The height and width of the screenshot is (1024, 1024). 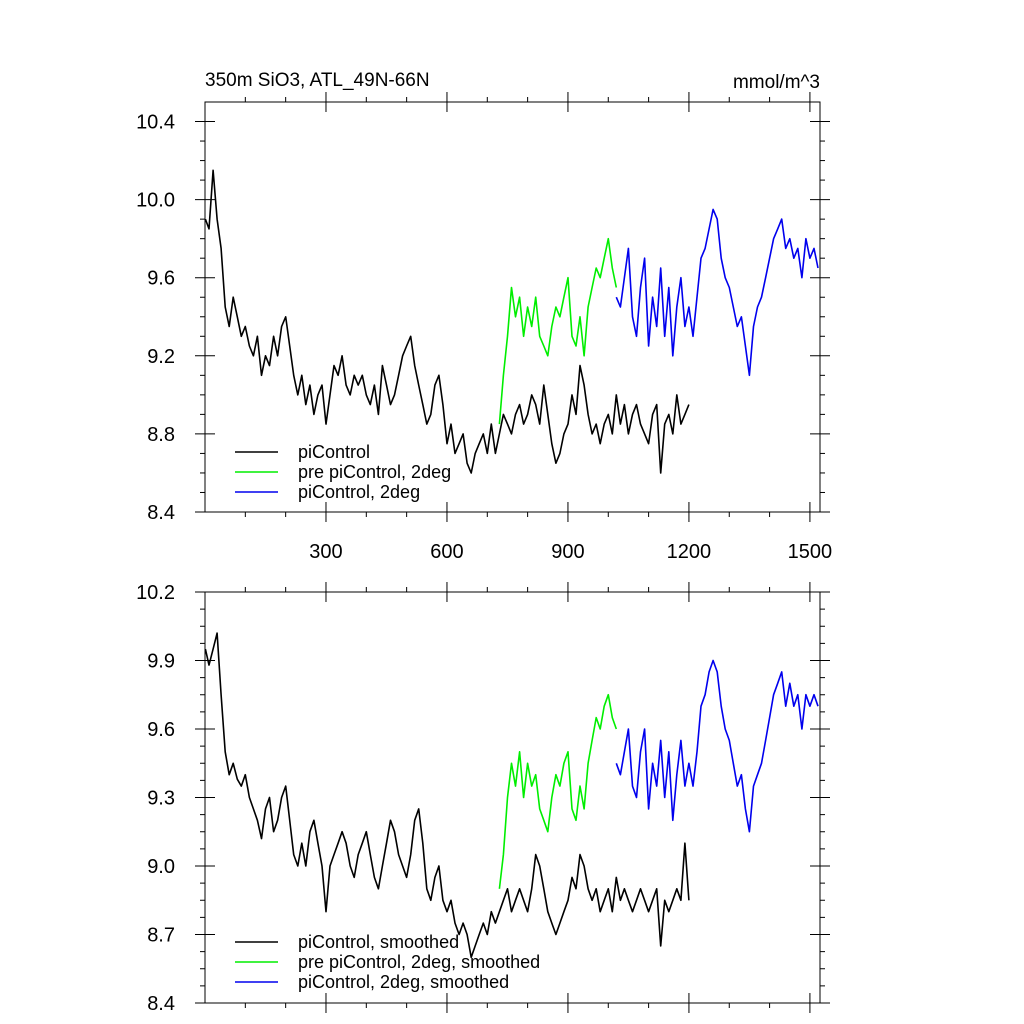 I want to click on y-tick-label-top-4: 10.0, so click(x=155, y=201).